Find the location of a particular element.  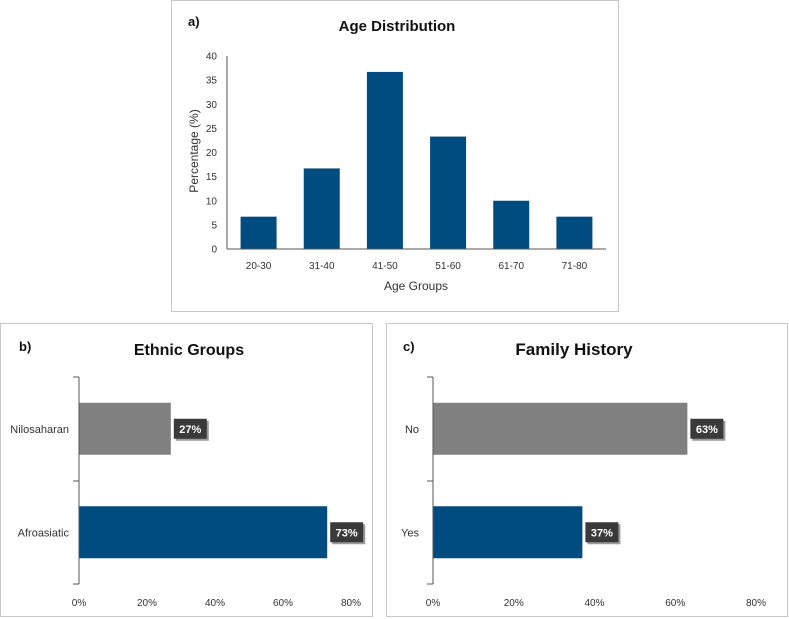

y-tick-label-a: 0 is located at coordinates (214, 250).